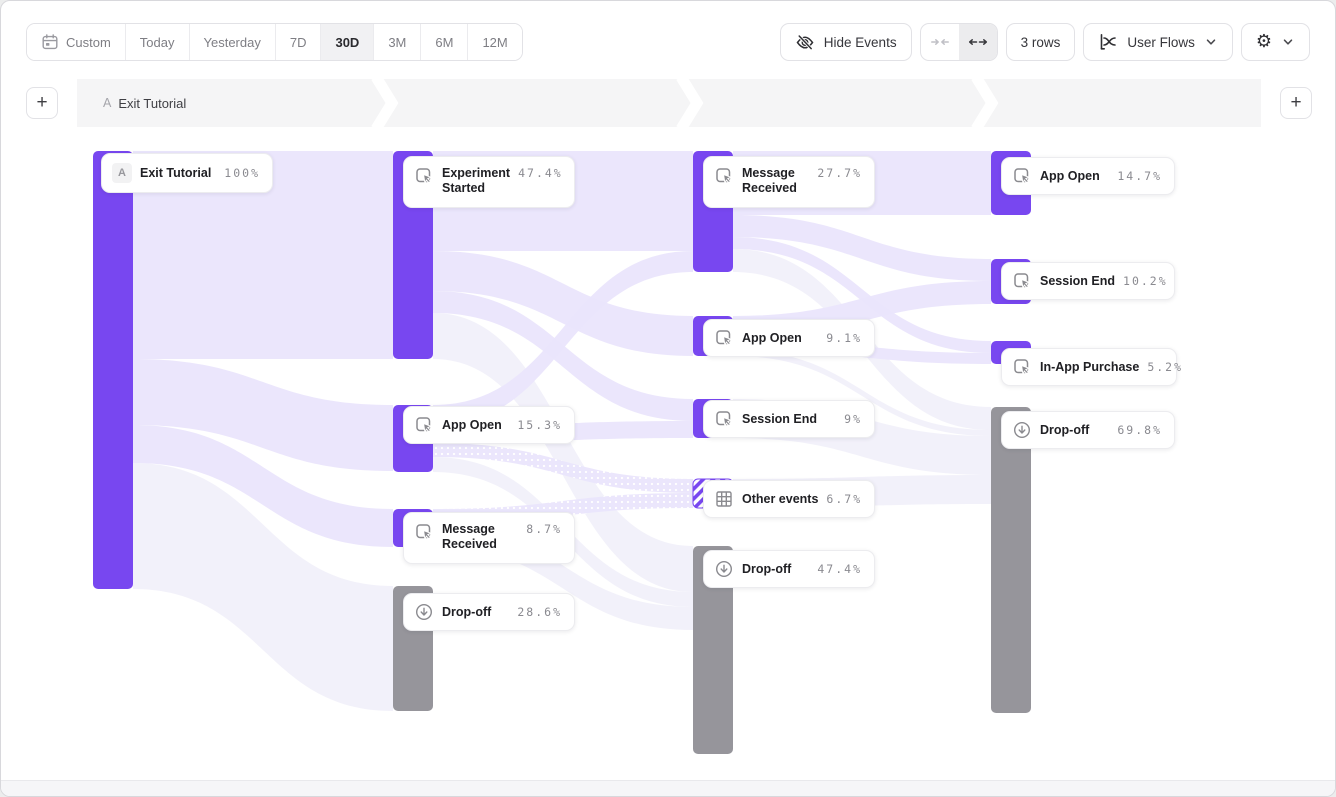  I want to click on collapse-columns-button, so click(940, 42).